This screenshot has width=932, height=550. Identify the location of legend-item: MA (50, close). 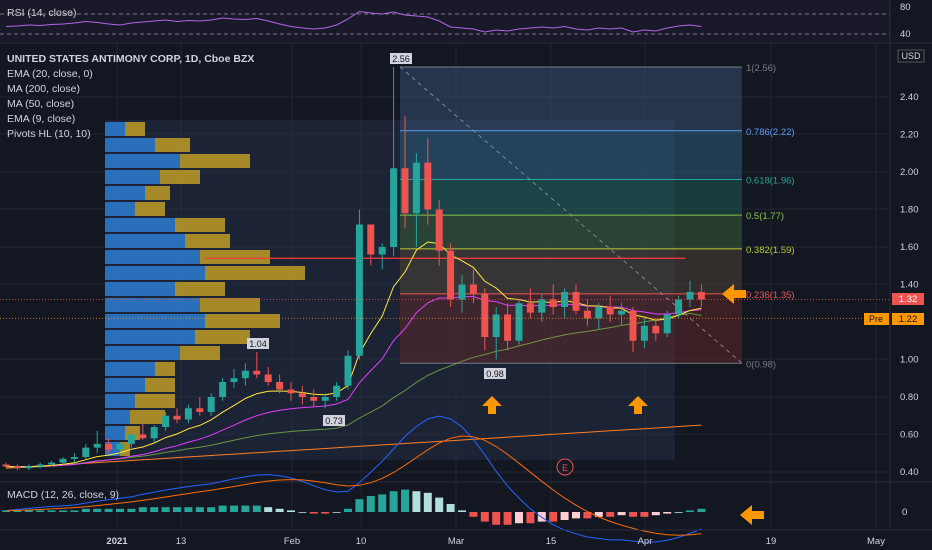
(40, 104).